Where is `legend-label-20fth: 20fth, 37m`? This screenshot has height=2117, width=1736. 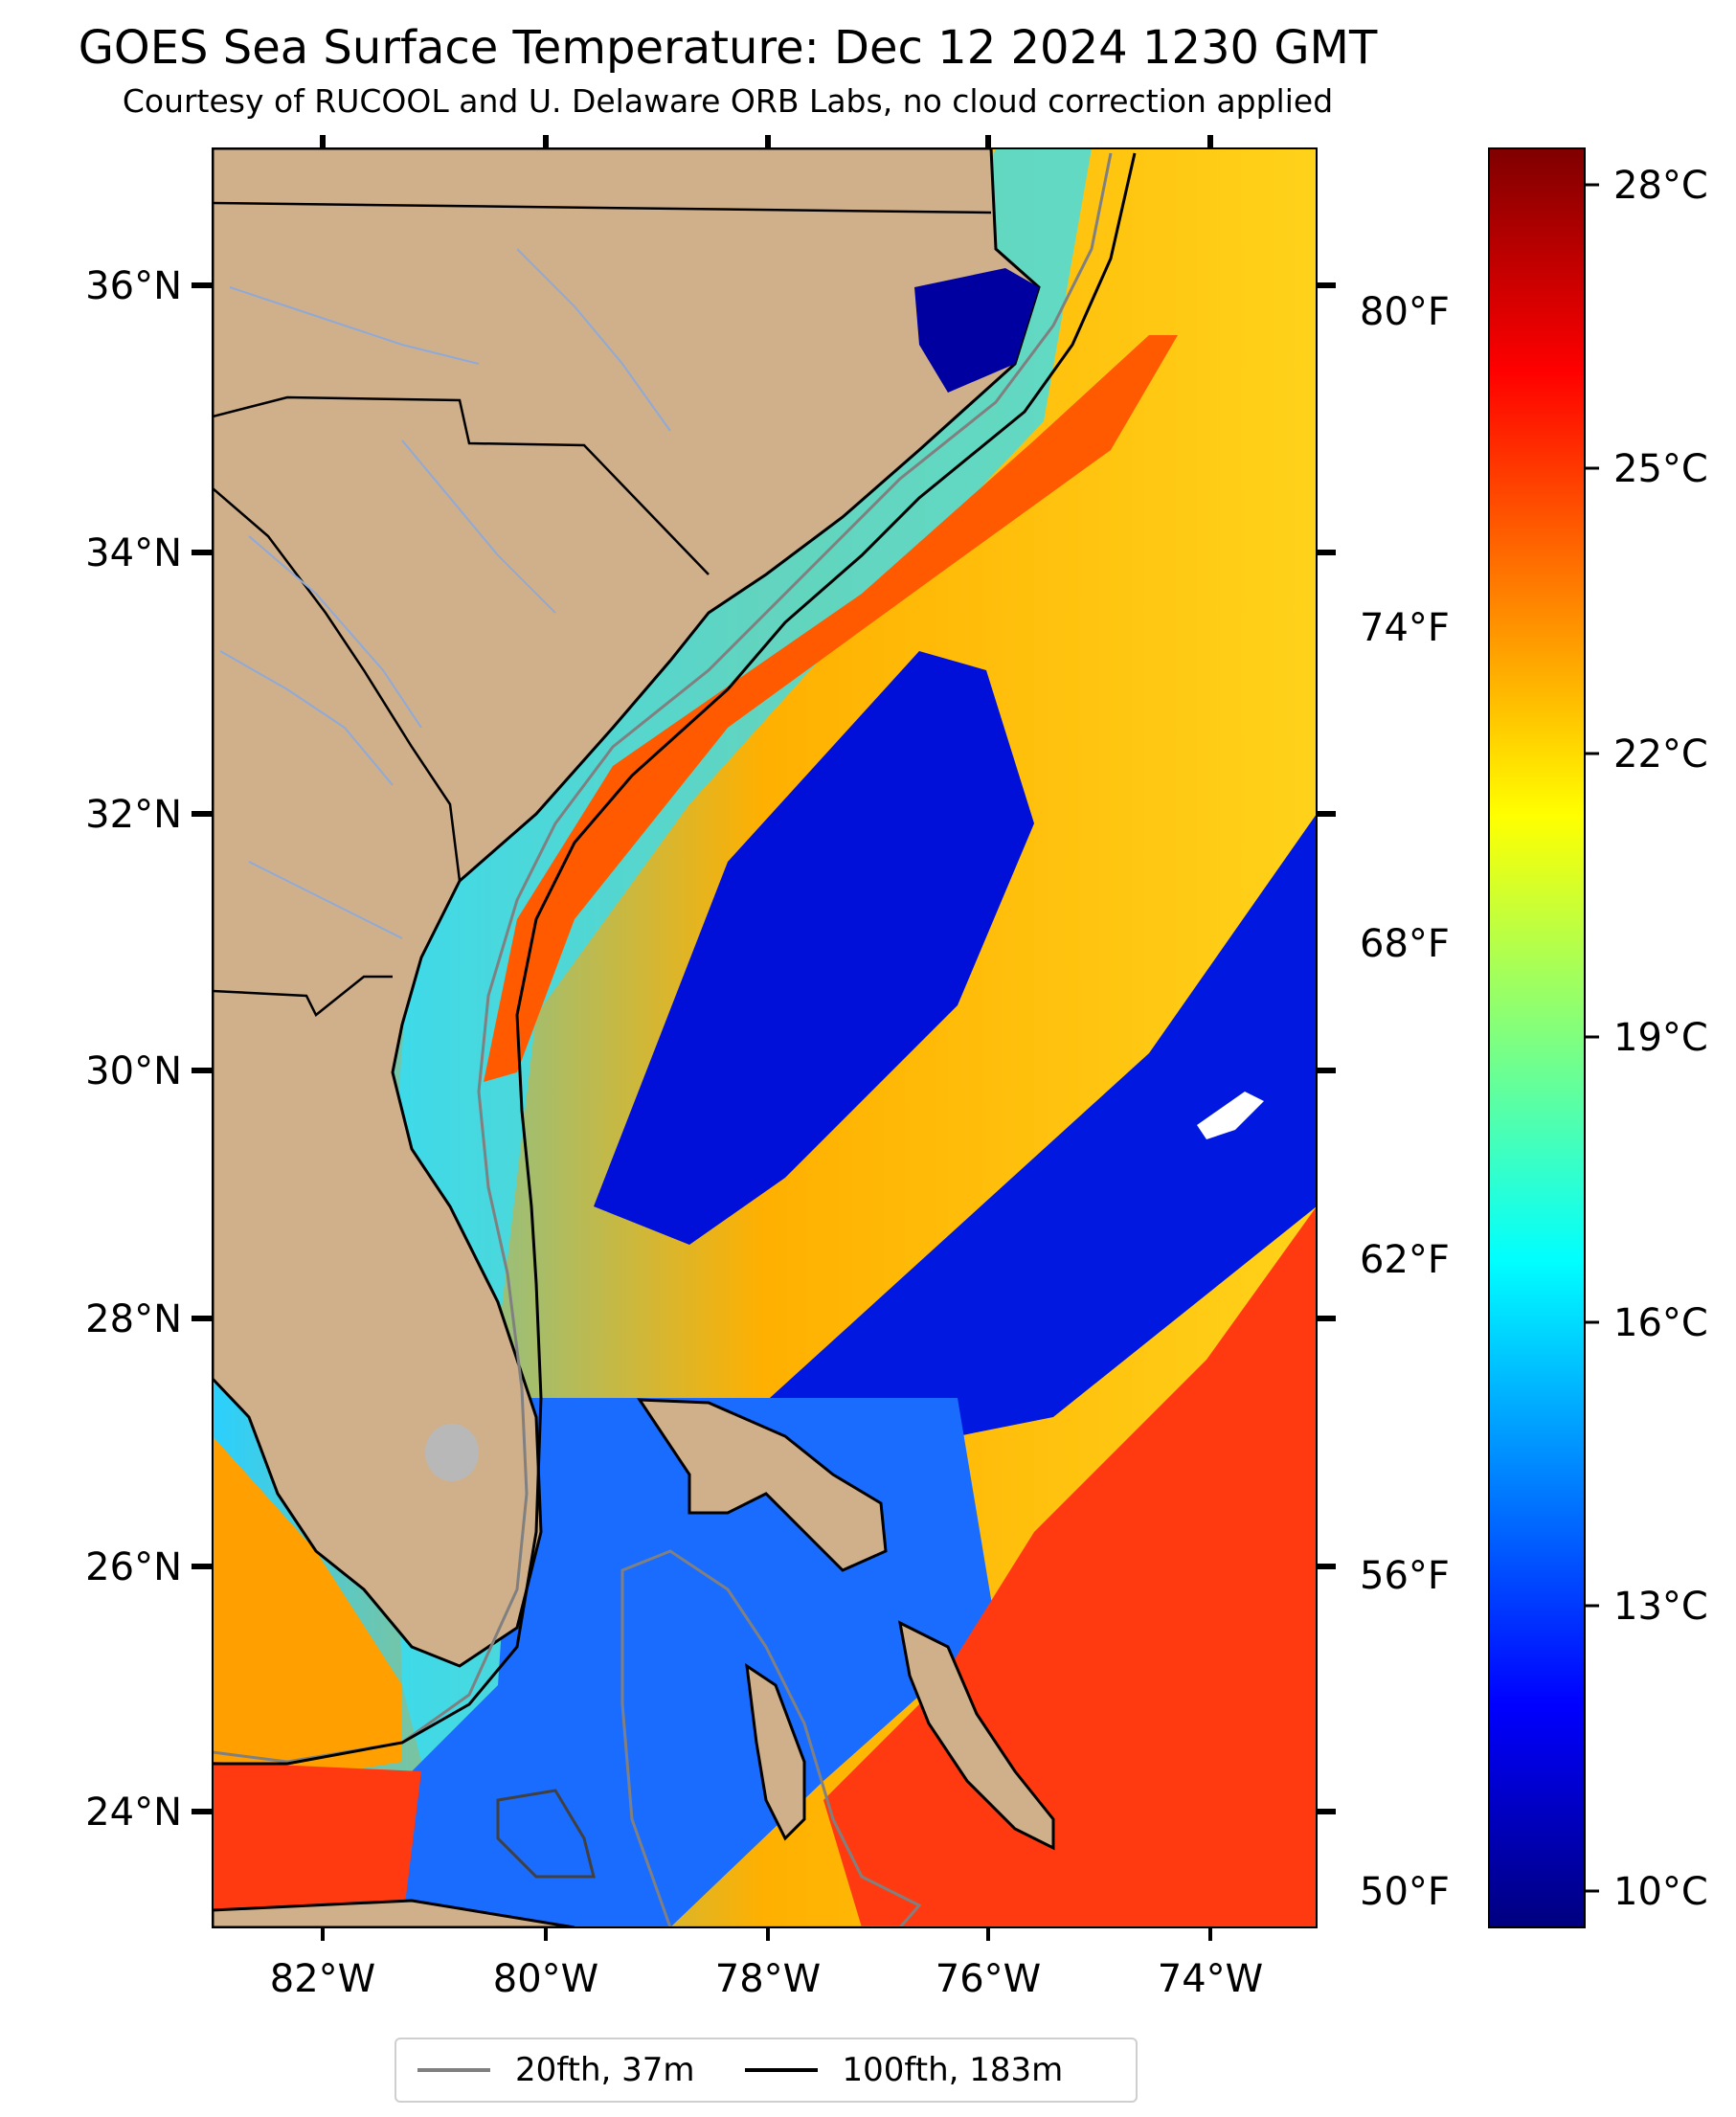
legend-label-20fth: 20fth, 37m is located at coordinates (605, 2070).